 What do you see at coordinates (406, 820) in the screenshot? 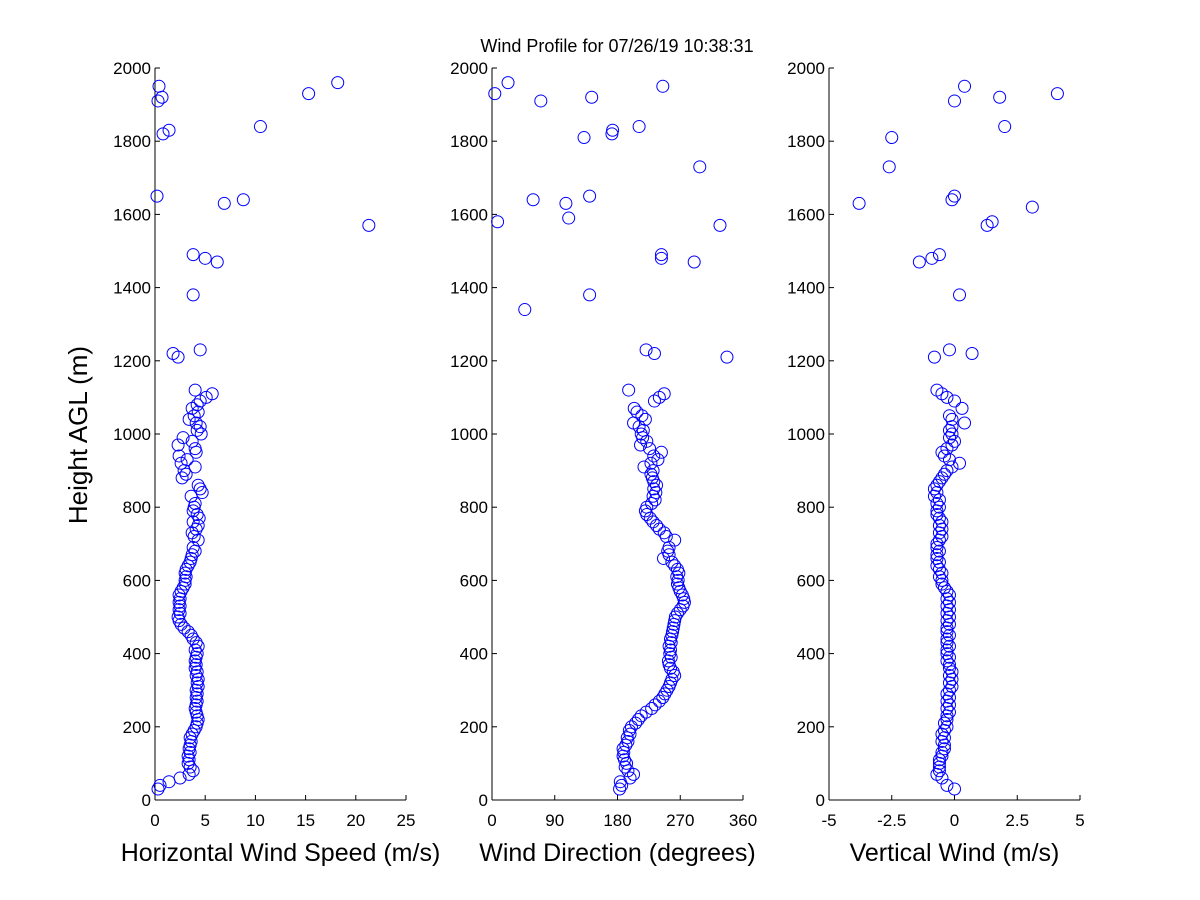
I see `x-tick-label: 25` at bounding box center [406, 820].